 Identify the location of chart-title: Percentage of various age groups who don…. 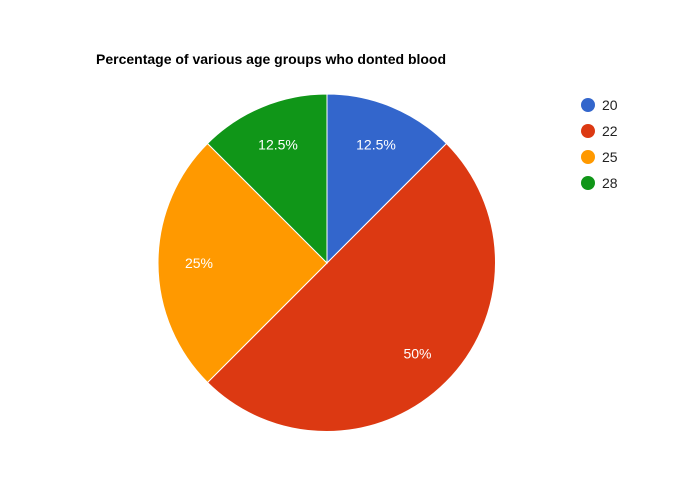
(271, 59).